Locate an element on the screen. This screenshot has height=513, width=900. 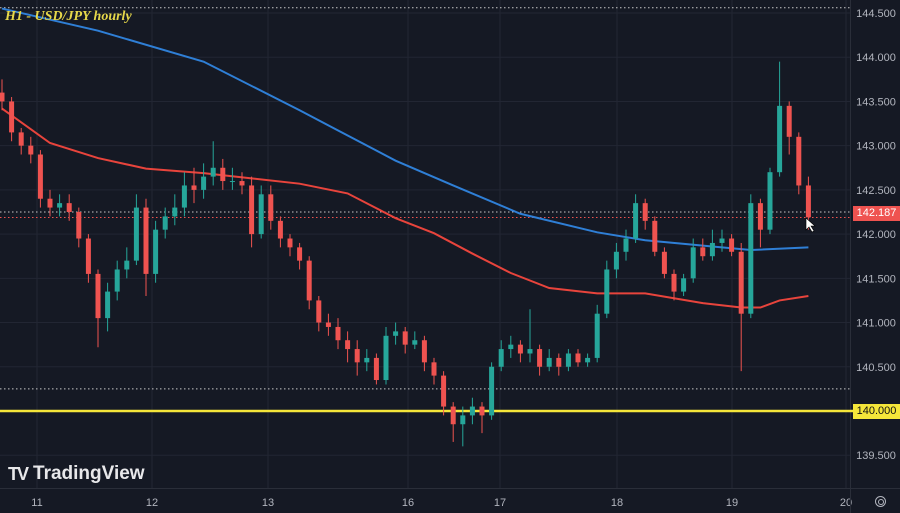
support-level-label: 140.000 is located at coordinates (876, 411).